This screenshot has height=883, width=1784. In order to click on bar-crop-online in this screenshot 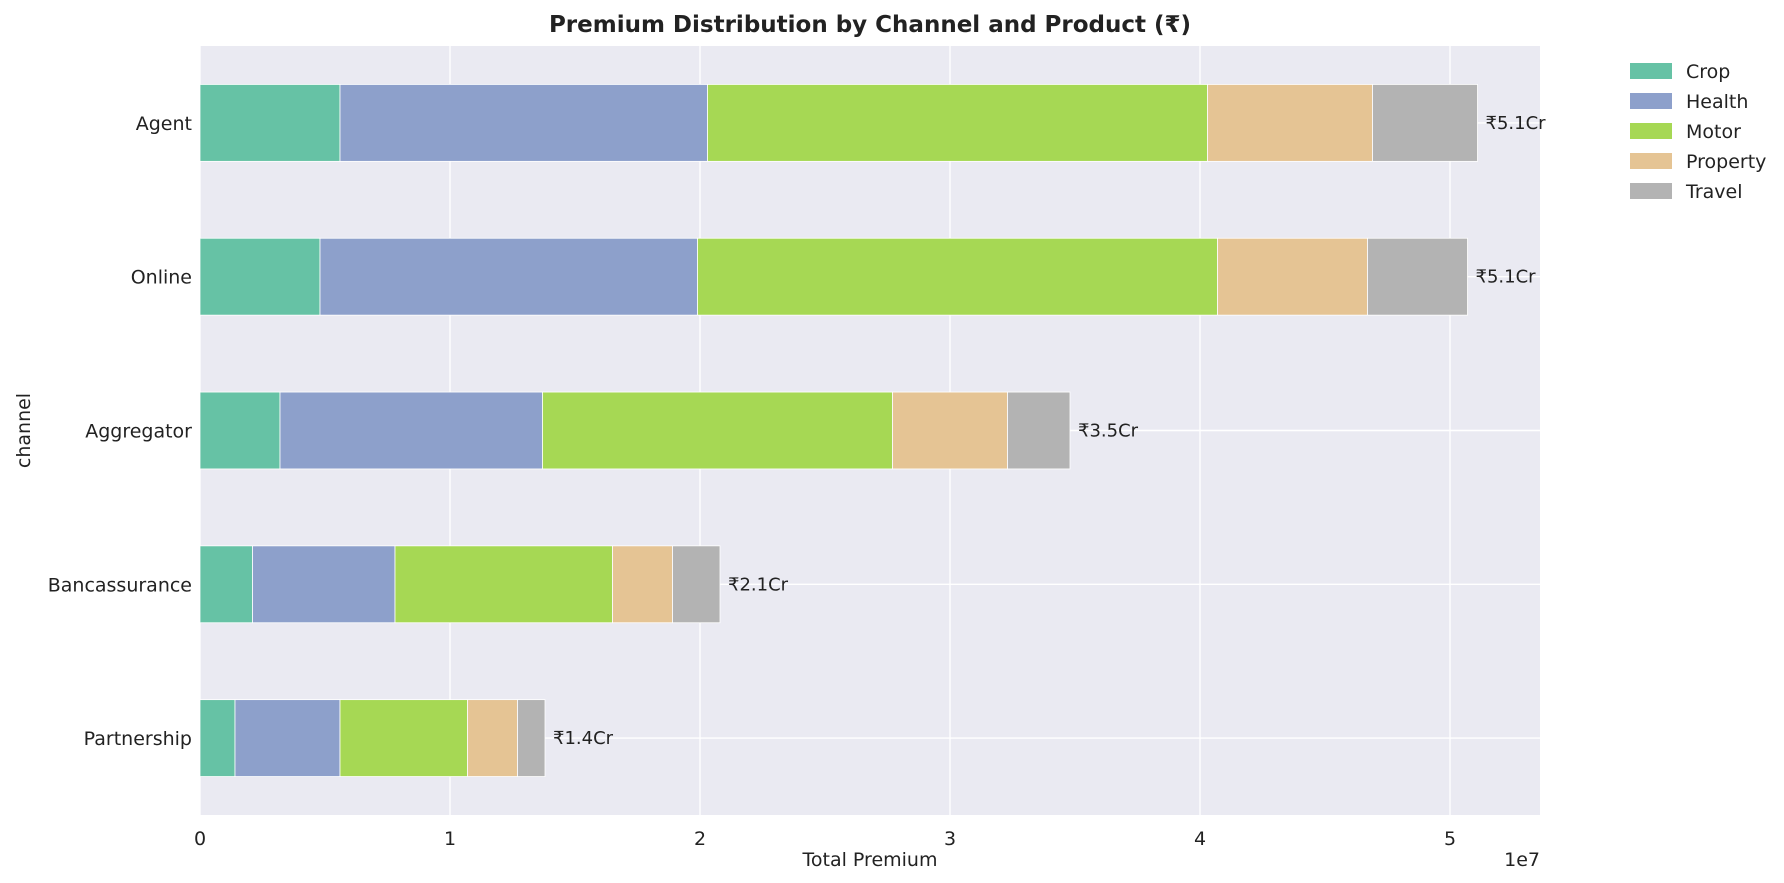, I will do `click(260, 276)`.